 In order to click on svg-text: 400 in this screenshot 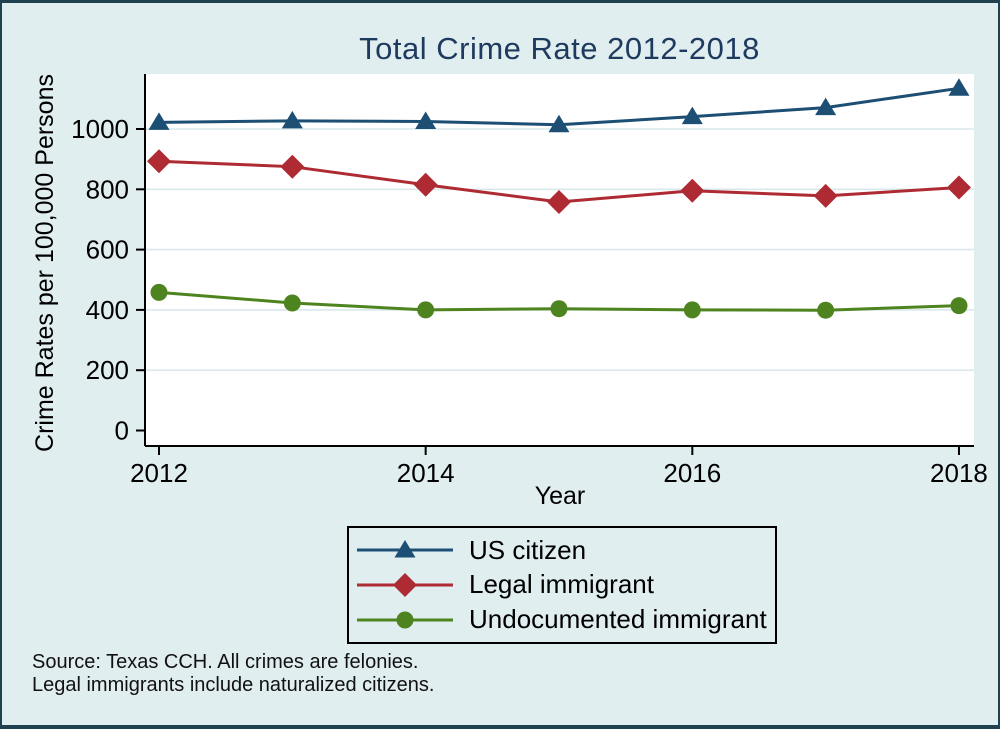, I will do `click(107, 310)`.